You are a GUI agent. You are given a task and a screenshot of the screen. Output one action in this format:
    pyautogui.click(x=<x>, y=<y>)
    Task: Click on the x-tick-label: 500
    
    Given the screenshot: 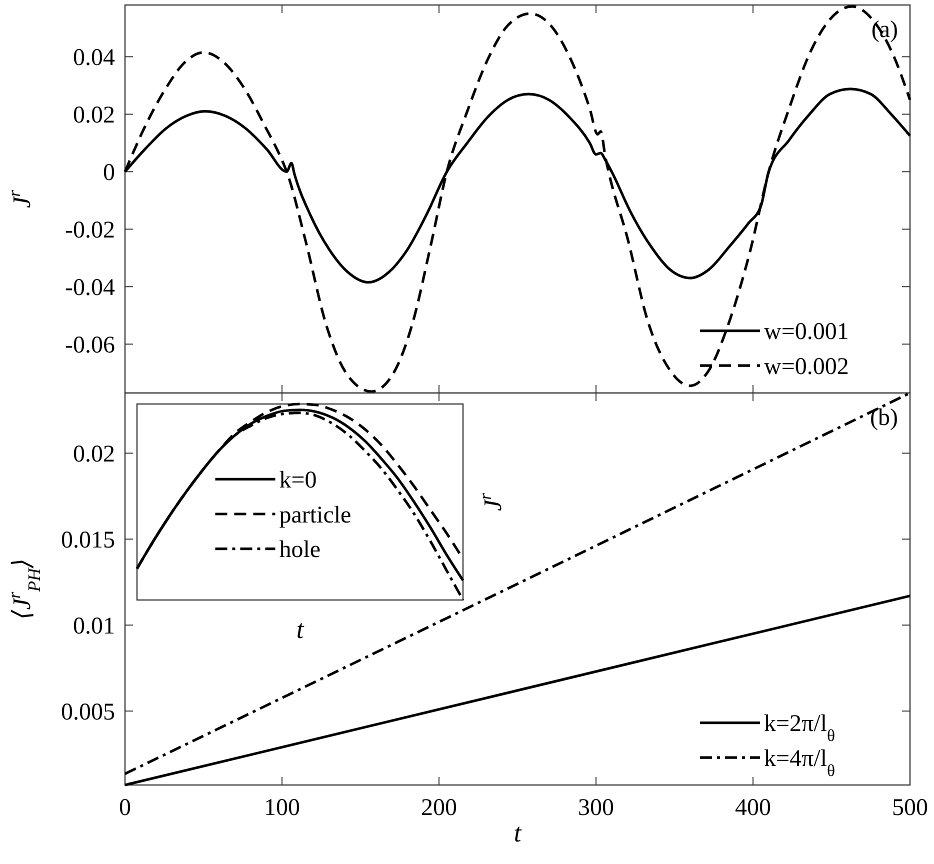 What is the action you would take?
    pyautogui.click(x=910, y=808)
    